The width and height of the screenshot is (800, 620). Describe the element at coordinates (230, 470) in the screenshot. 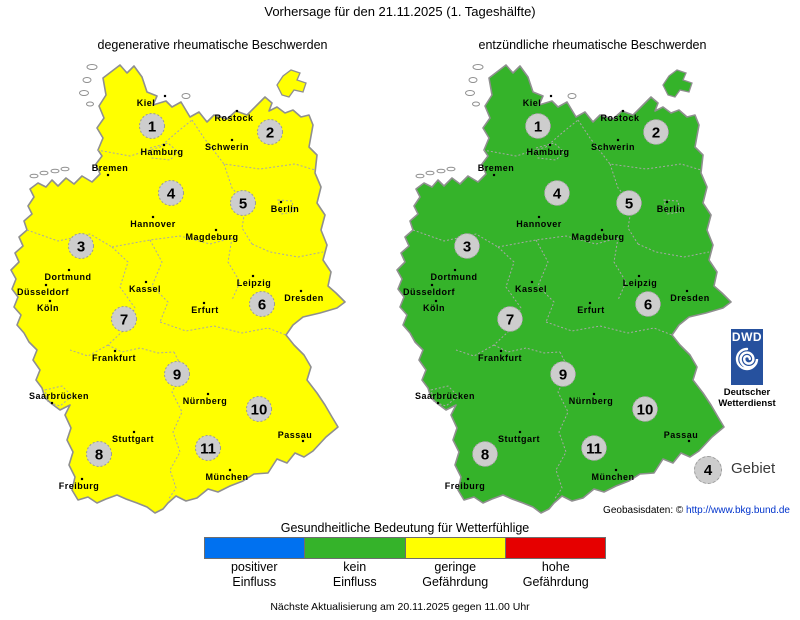

I see `city-dot-münchen` at that location.